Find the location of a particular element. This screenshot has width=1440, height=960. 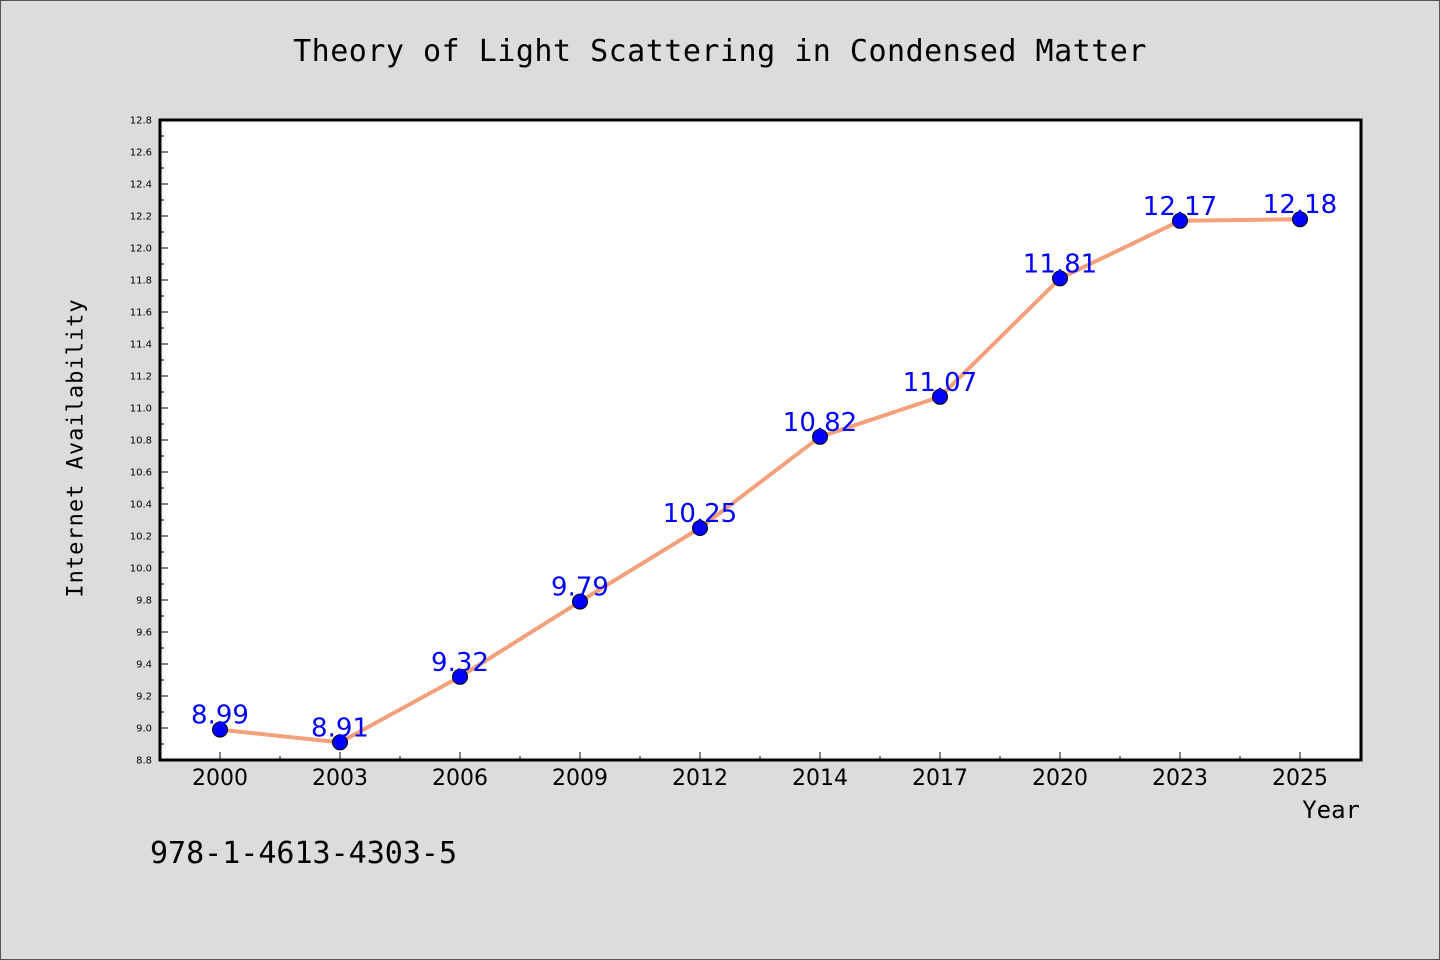

x-tick-label: 2000 is located at coordinates (220, 778).